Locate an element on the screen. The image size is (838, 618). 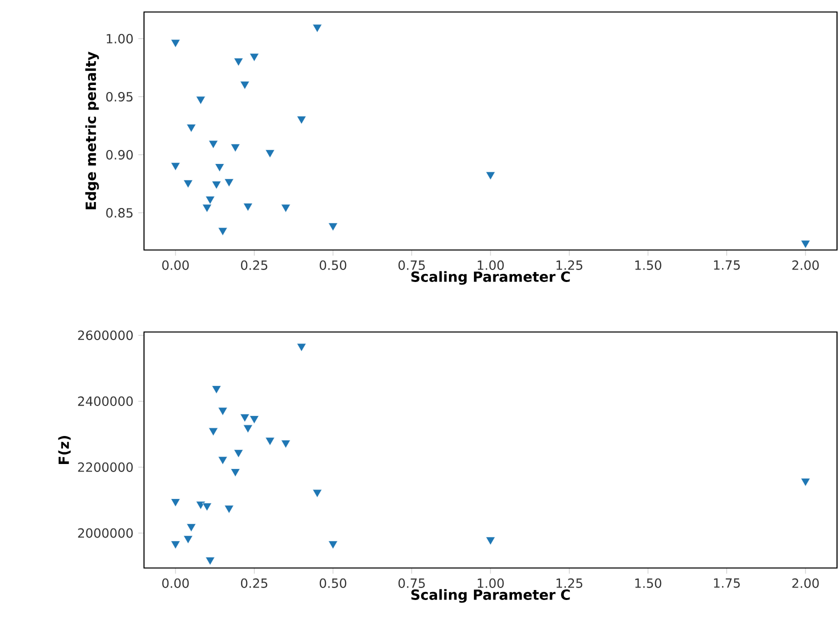
y-tick-label: 1.00 is located at coordinates (119, 39).